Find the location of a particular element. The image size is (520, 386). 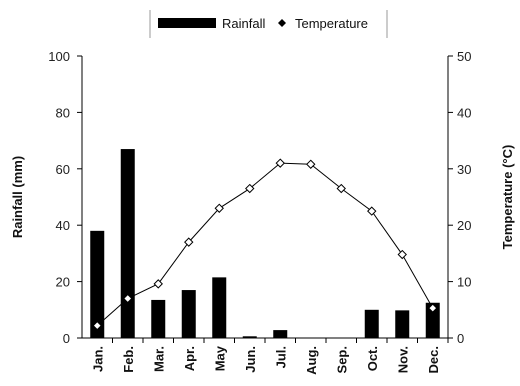

x-tick-label: Nov. is located at coordinates (402, 359).